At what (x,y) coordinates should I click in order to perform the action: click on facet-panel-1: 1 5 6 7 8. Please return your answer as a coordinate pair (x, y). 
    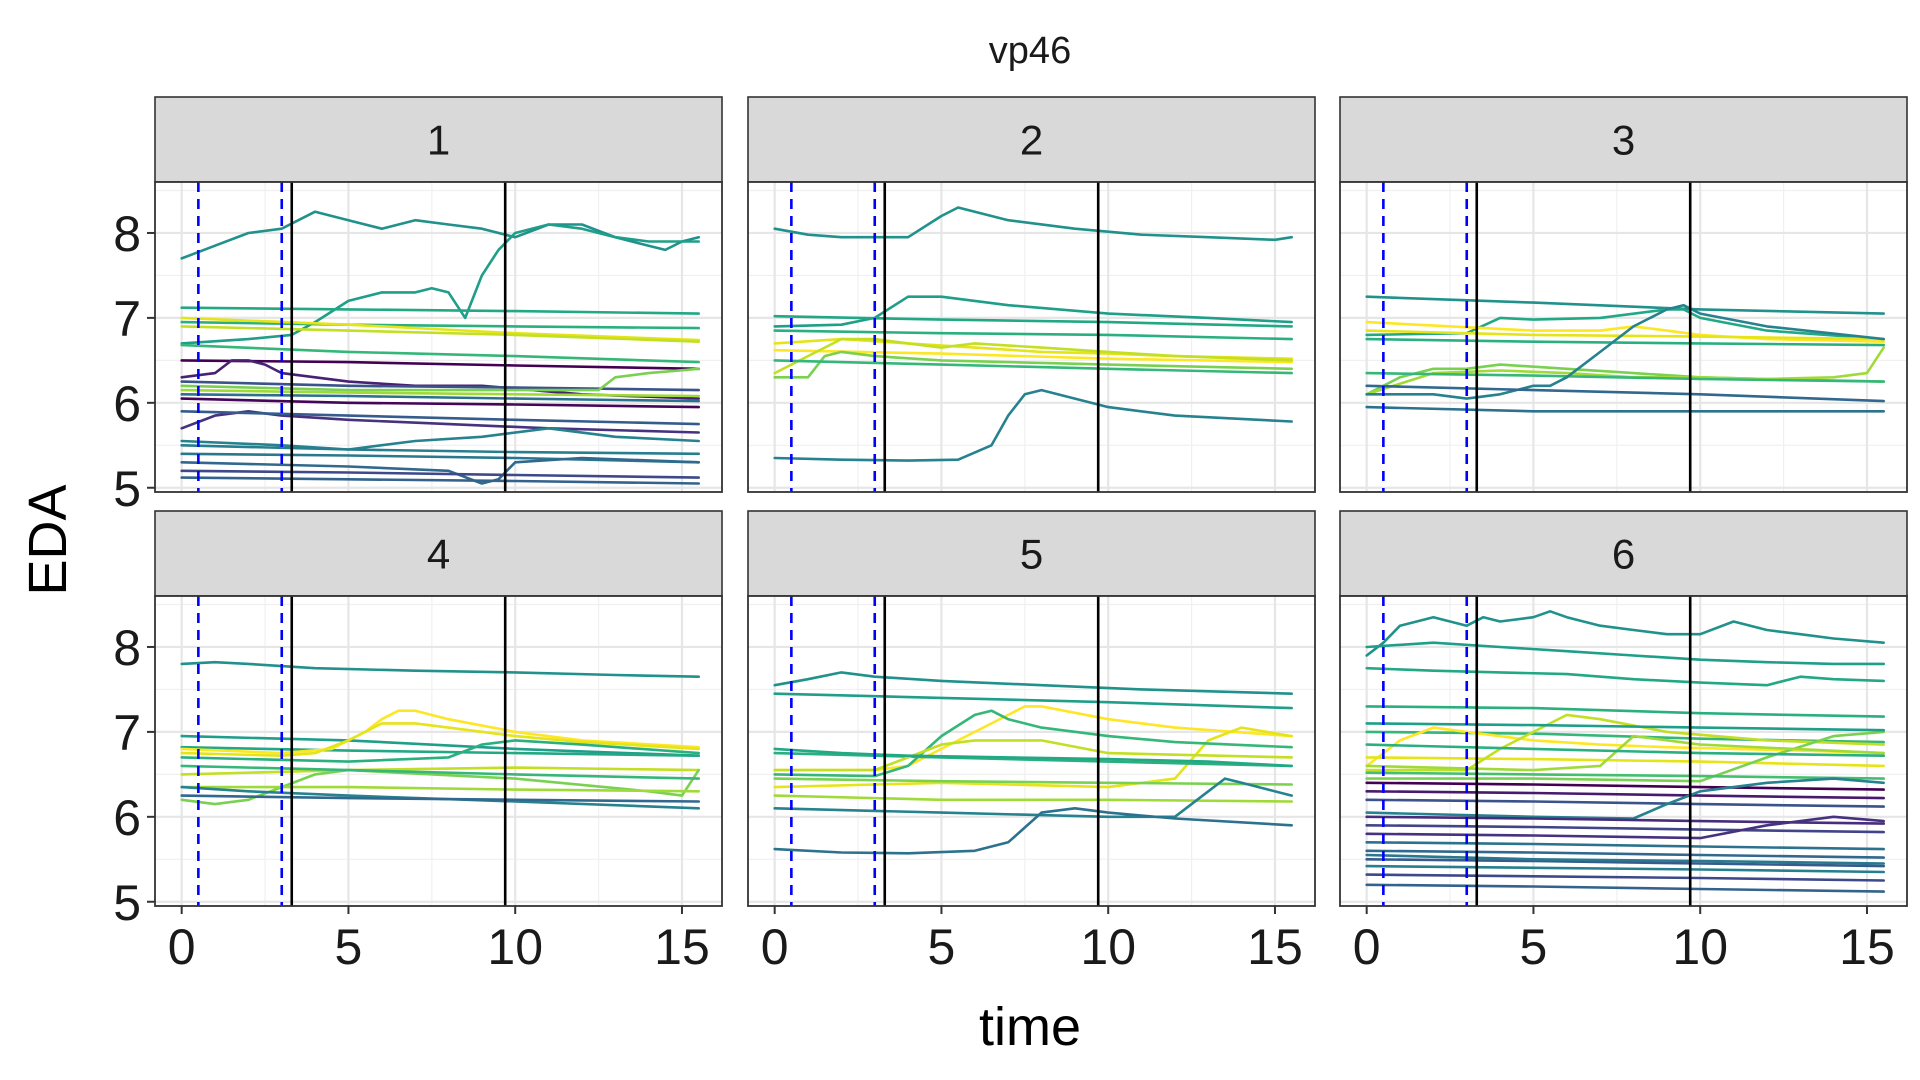
    Looking at the image, I should click on (418, 306).